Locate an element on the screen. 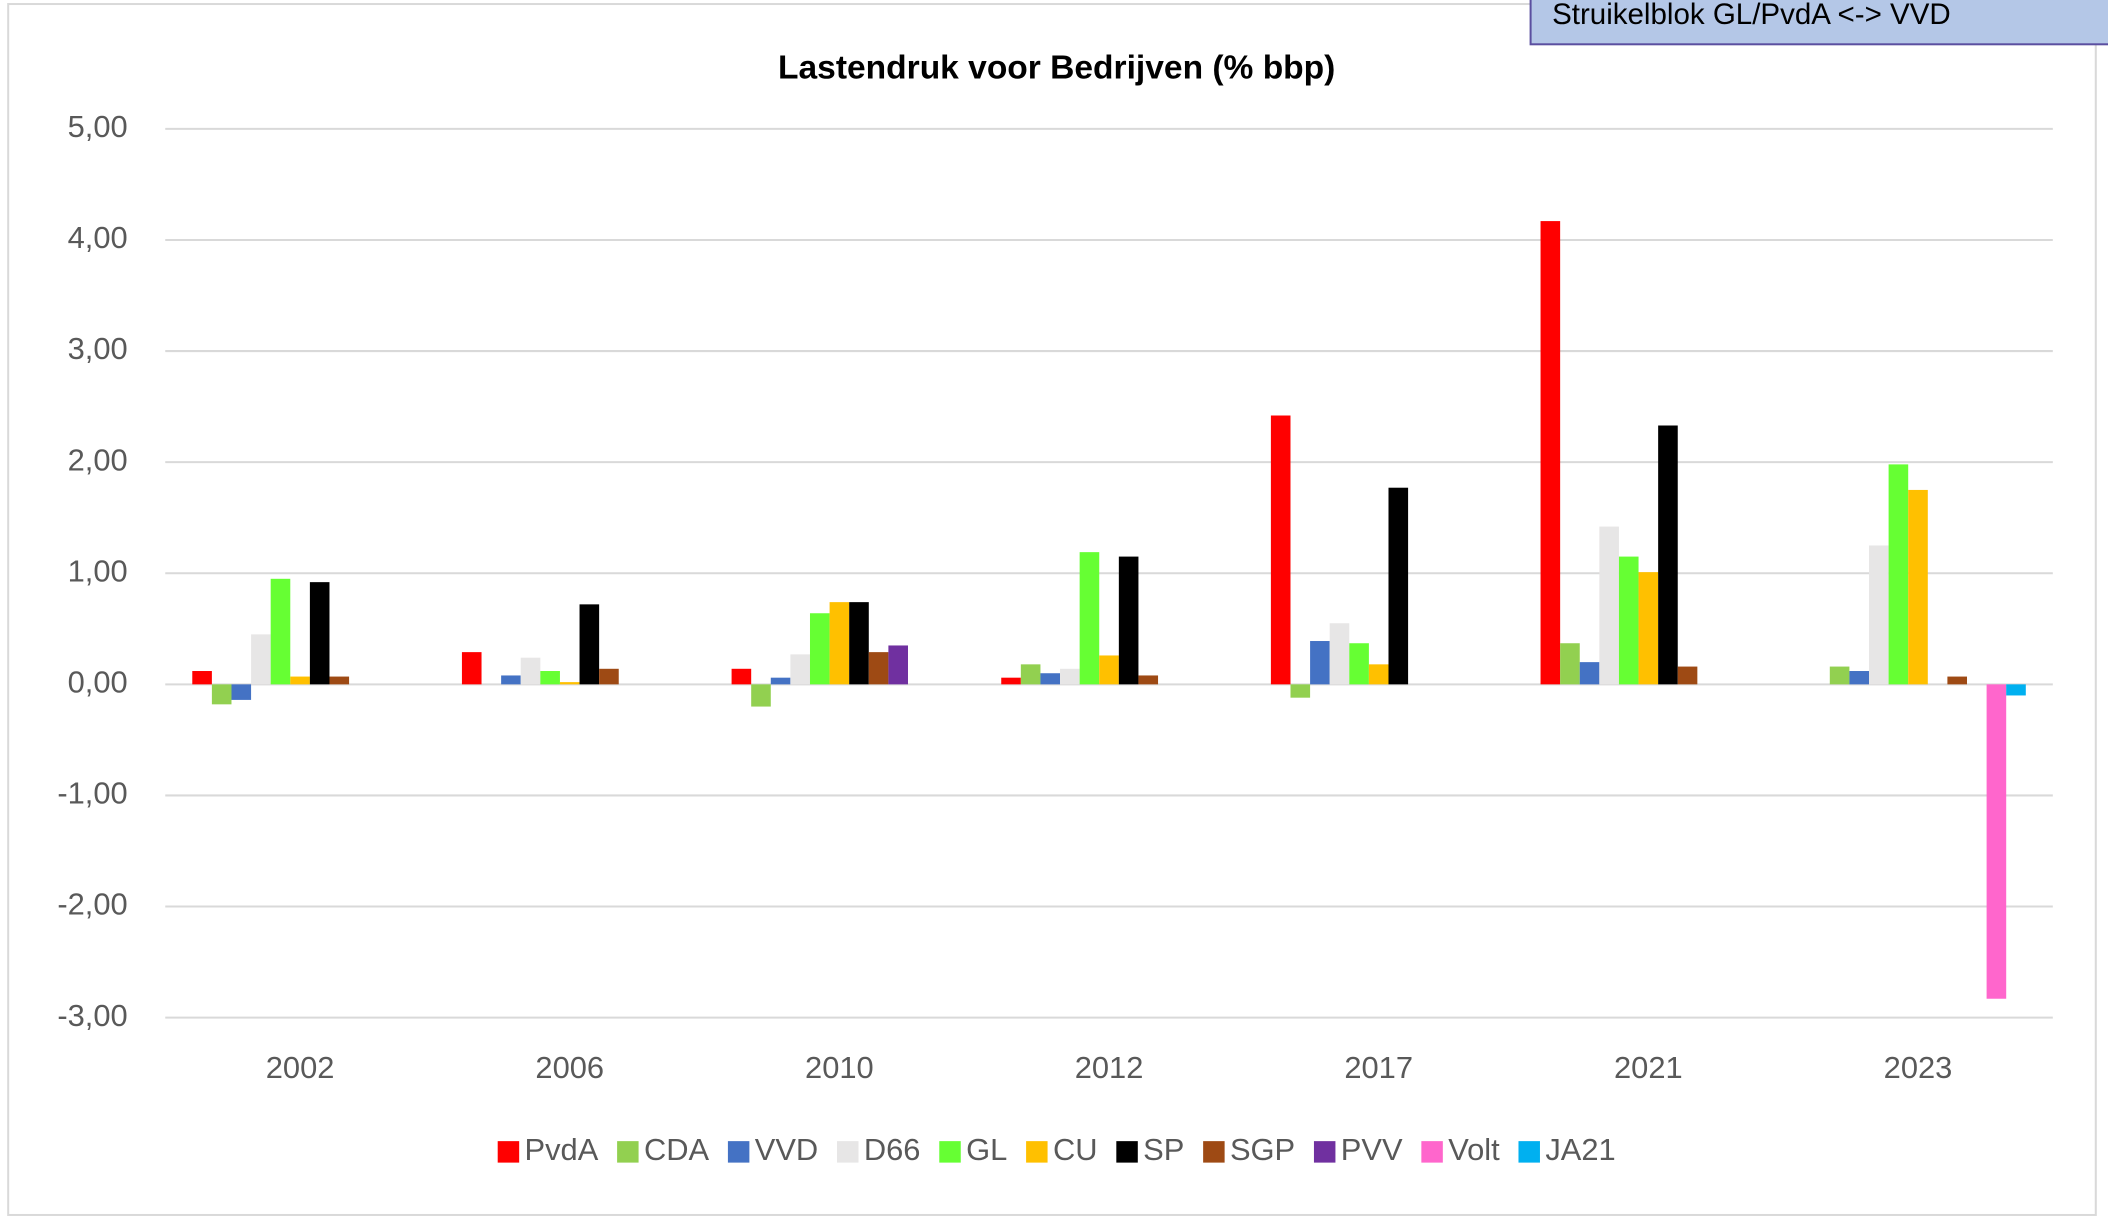  legend-label: GL is located at coordinates (986, 1149).